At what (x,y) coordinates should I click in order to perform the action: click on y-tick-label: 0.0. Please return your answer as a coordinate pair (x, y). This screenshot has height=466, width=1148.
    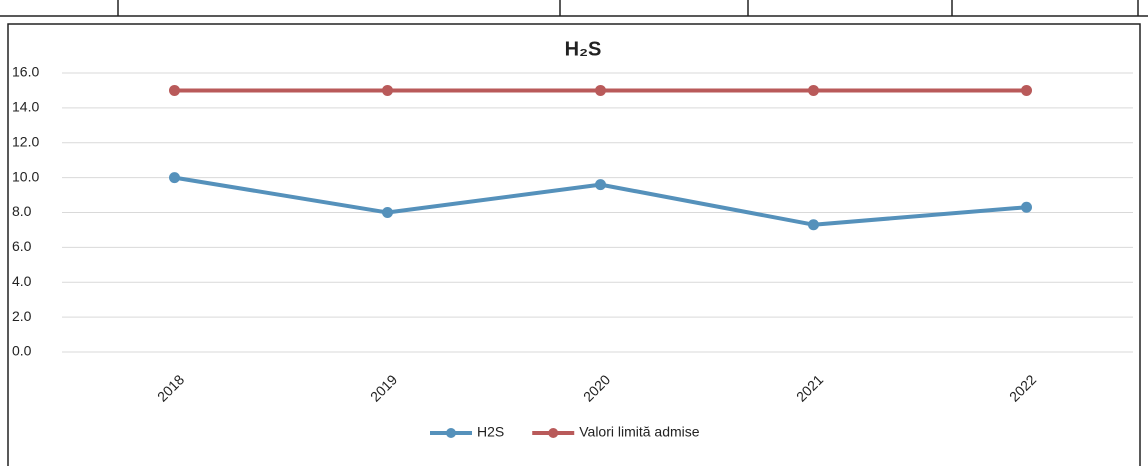
    Looking at the image, I should click on (22, 351).